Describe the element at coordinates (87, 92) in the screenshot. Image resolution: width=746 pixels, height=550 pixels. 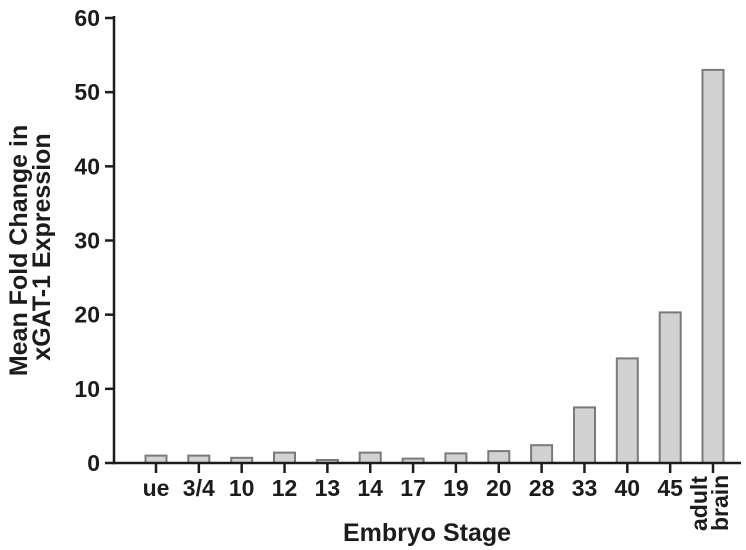
I see `y-tick-label: 50` at that location.